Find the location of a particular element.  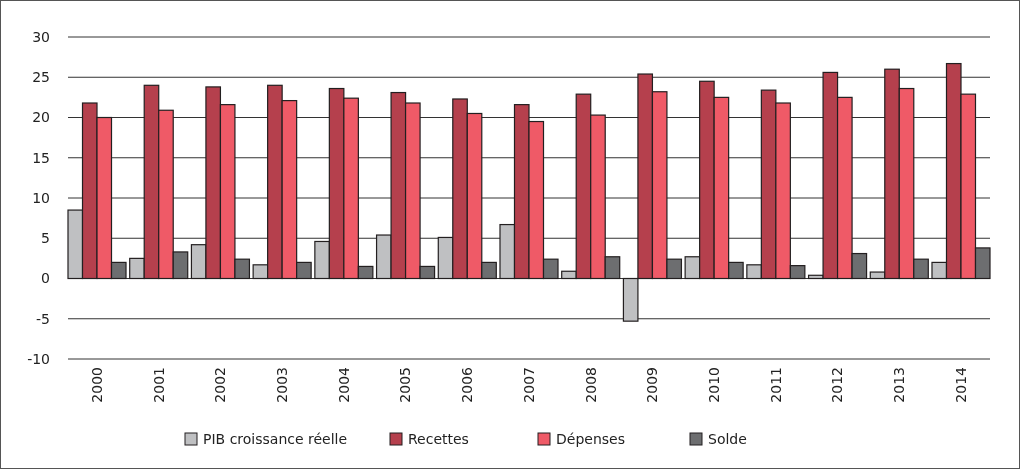

x-tick-label: 2011 is located at coordinates (775, 385).